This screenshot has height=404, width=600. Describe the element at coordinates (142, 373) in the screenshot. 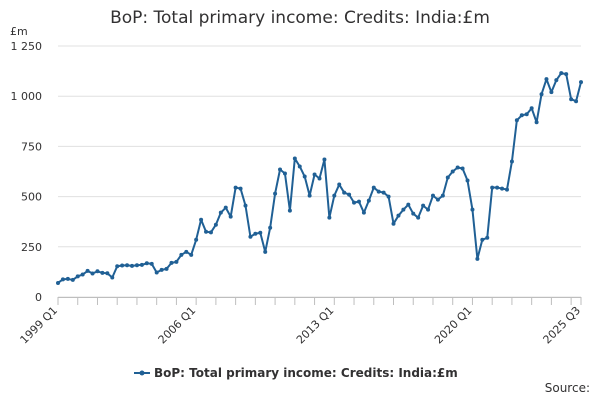

I see `legend-marker` at that location.